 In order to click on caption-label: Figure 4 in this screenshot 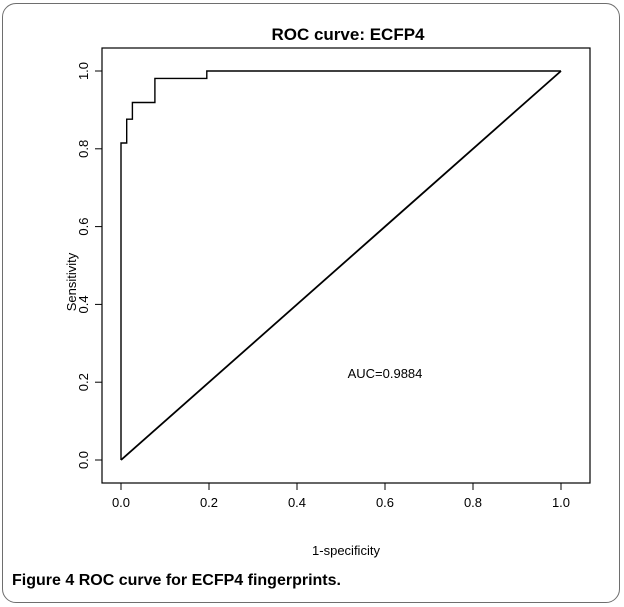, I will do `click(43, 580)`.